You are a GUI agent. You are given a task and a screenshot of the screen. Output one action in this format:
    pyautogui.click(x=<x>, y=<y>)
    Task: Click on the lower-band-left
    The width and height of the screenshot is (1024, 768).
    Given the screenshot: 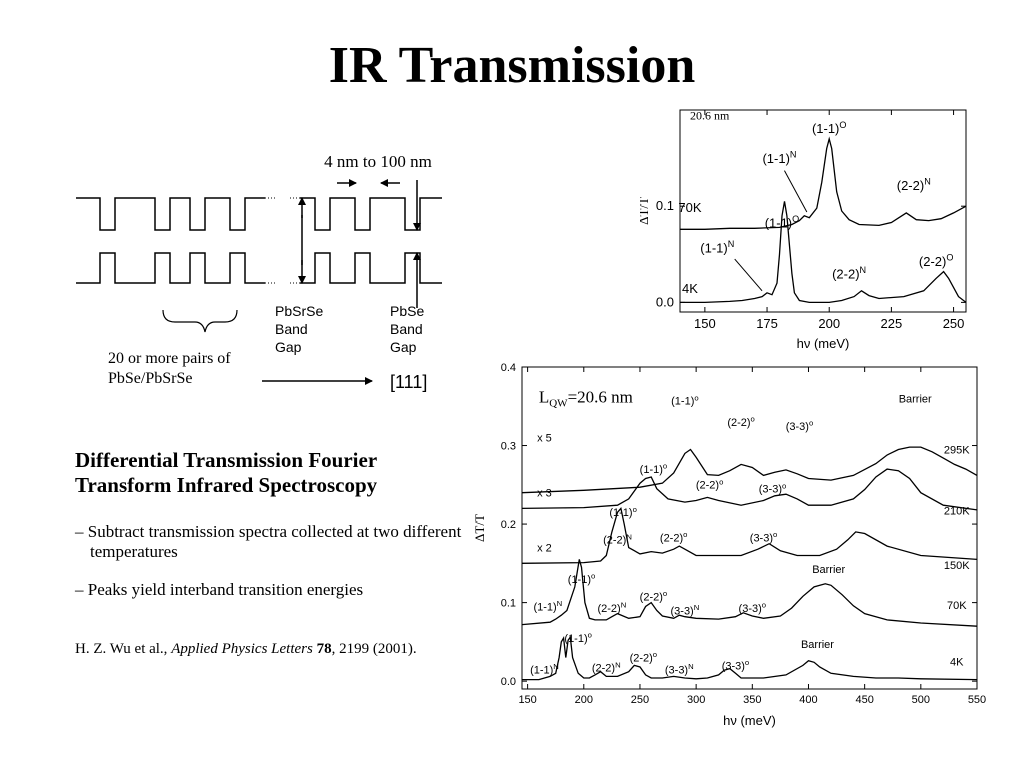 What is the action you would take?
    pyautogui.click(x=170, y=268)
    